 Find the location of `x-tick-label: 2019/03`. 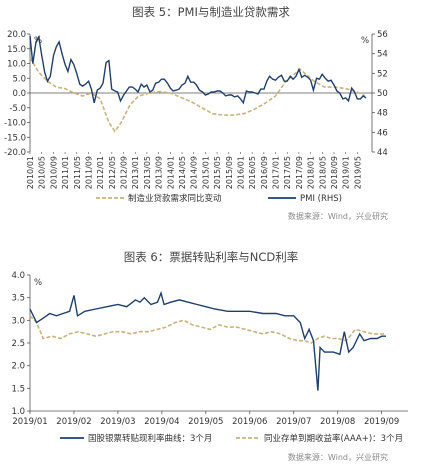

x-tick-label: 2019/03 is located at coordinates (117, 422).